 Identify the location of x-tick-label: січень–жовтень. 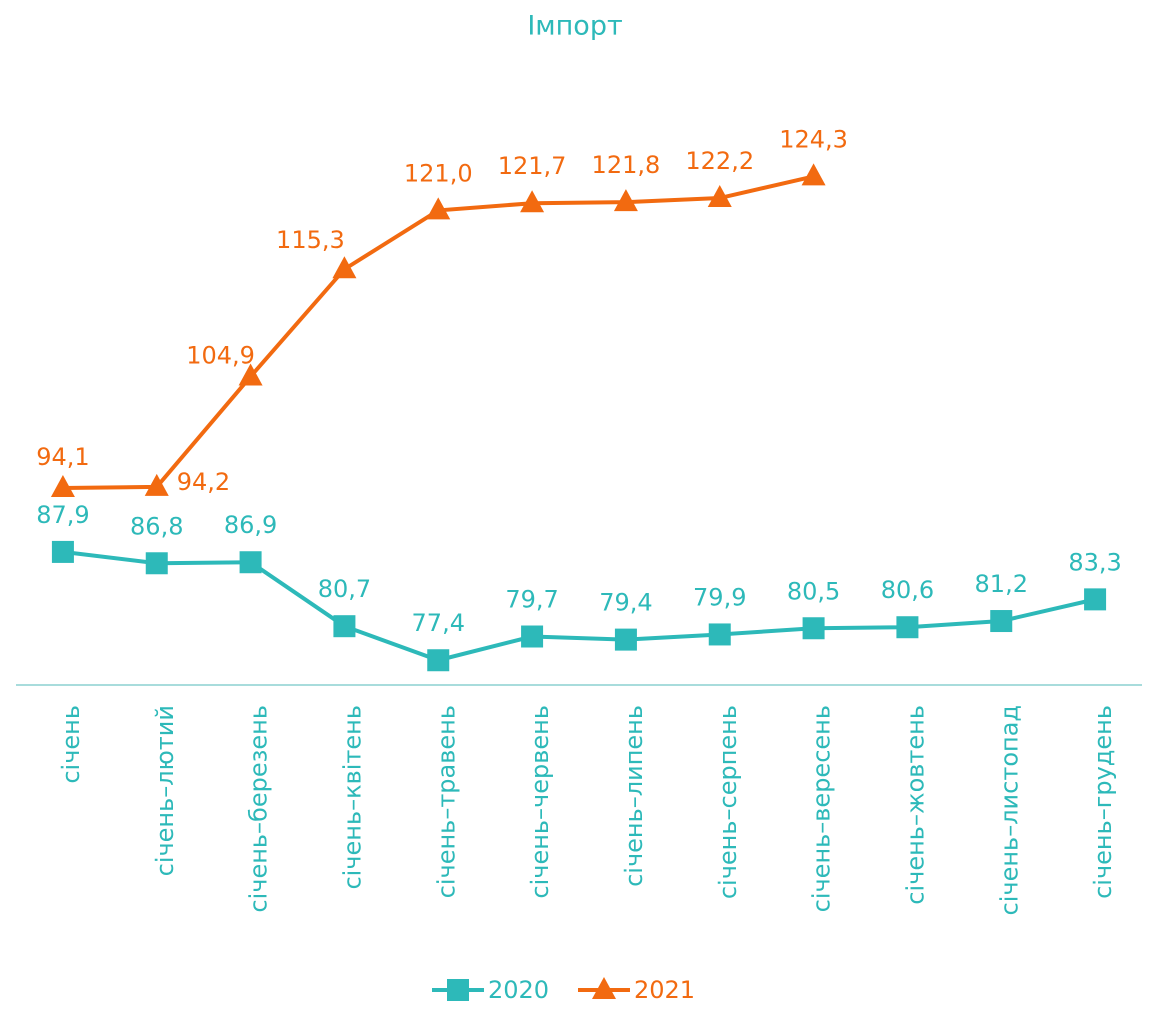
(915, 805).